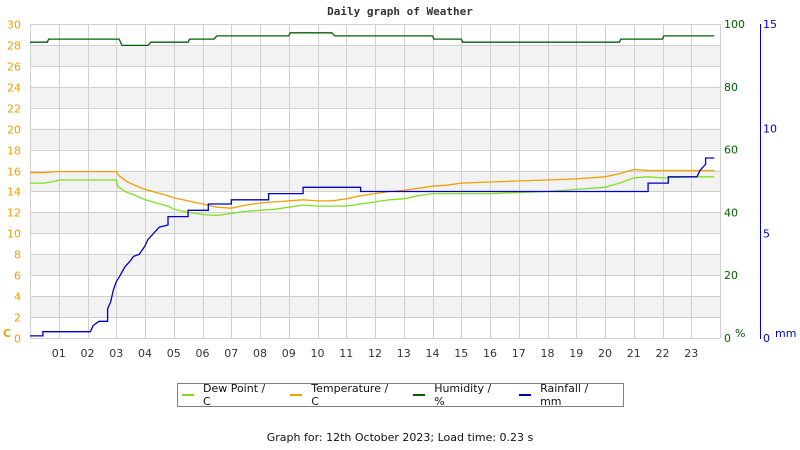  What do you see at coordinates (296, 395) in the screenshot?
I see `temperature-swatch-icon` at bounding box center [296, 395].